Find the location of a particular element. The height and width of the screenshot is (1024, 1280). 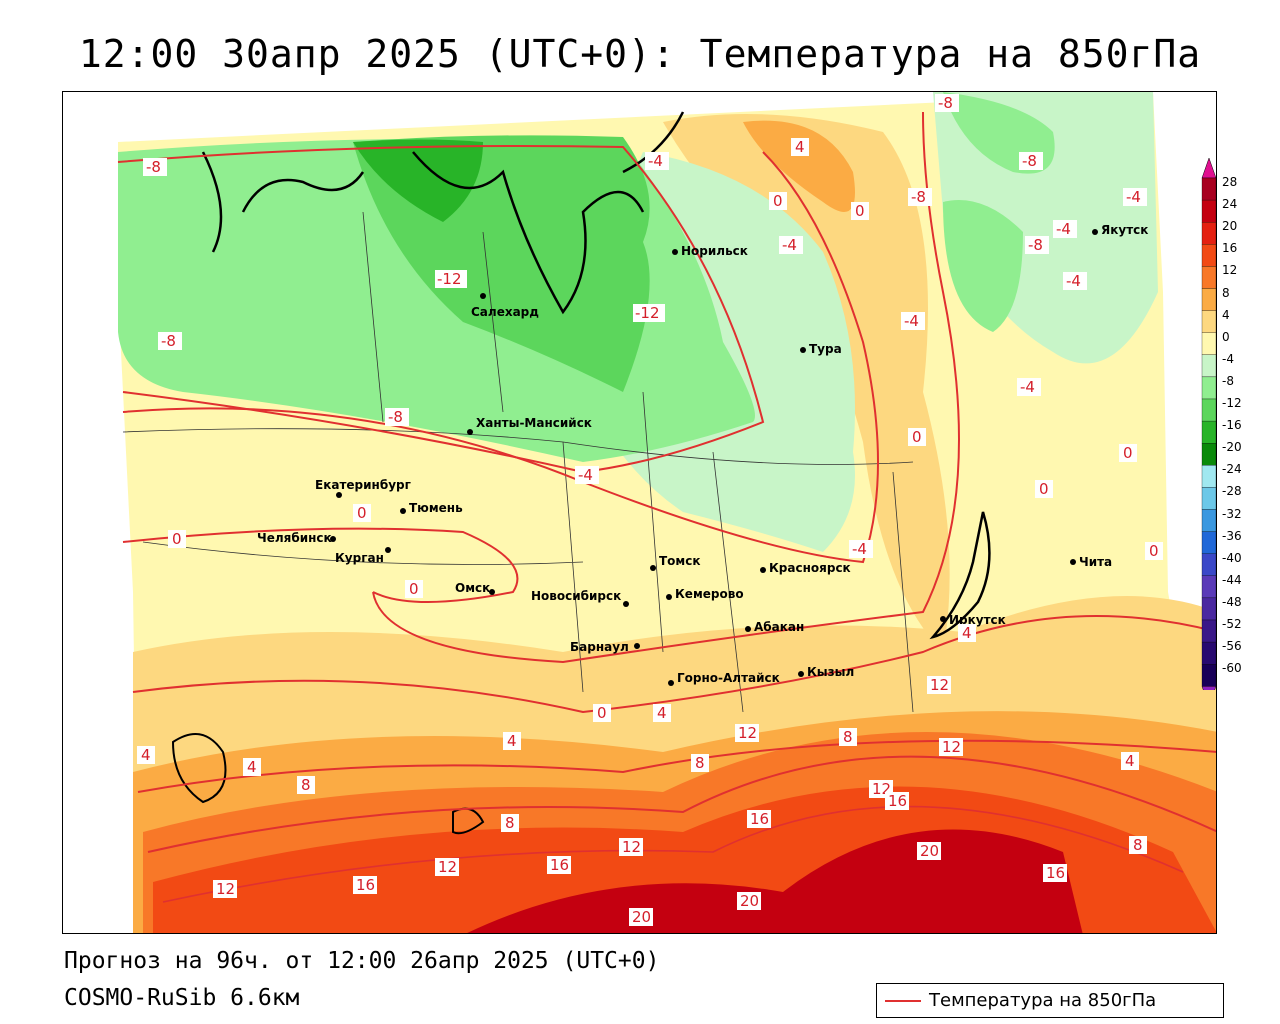

svg-text: Курган is located at coordinates (359, 558).